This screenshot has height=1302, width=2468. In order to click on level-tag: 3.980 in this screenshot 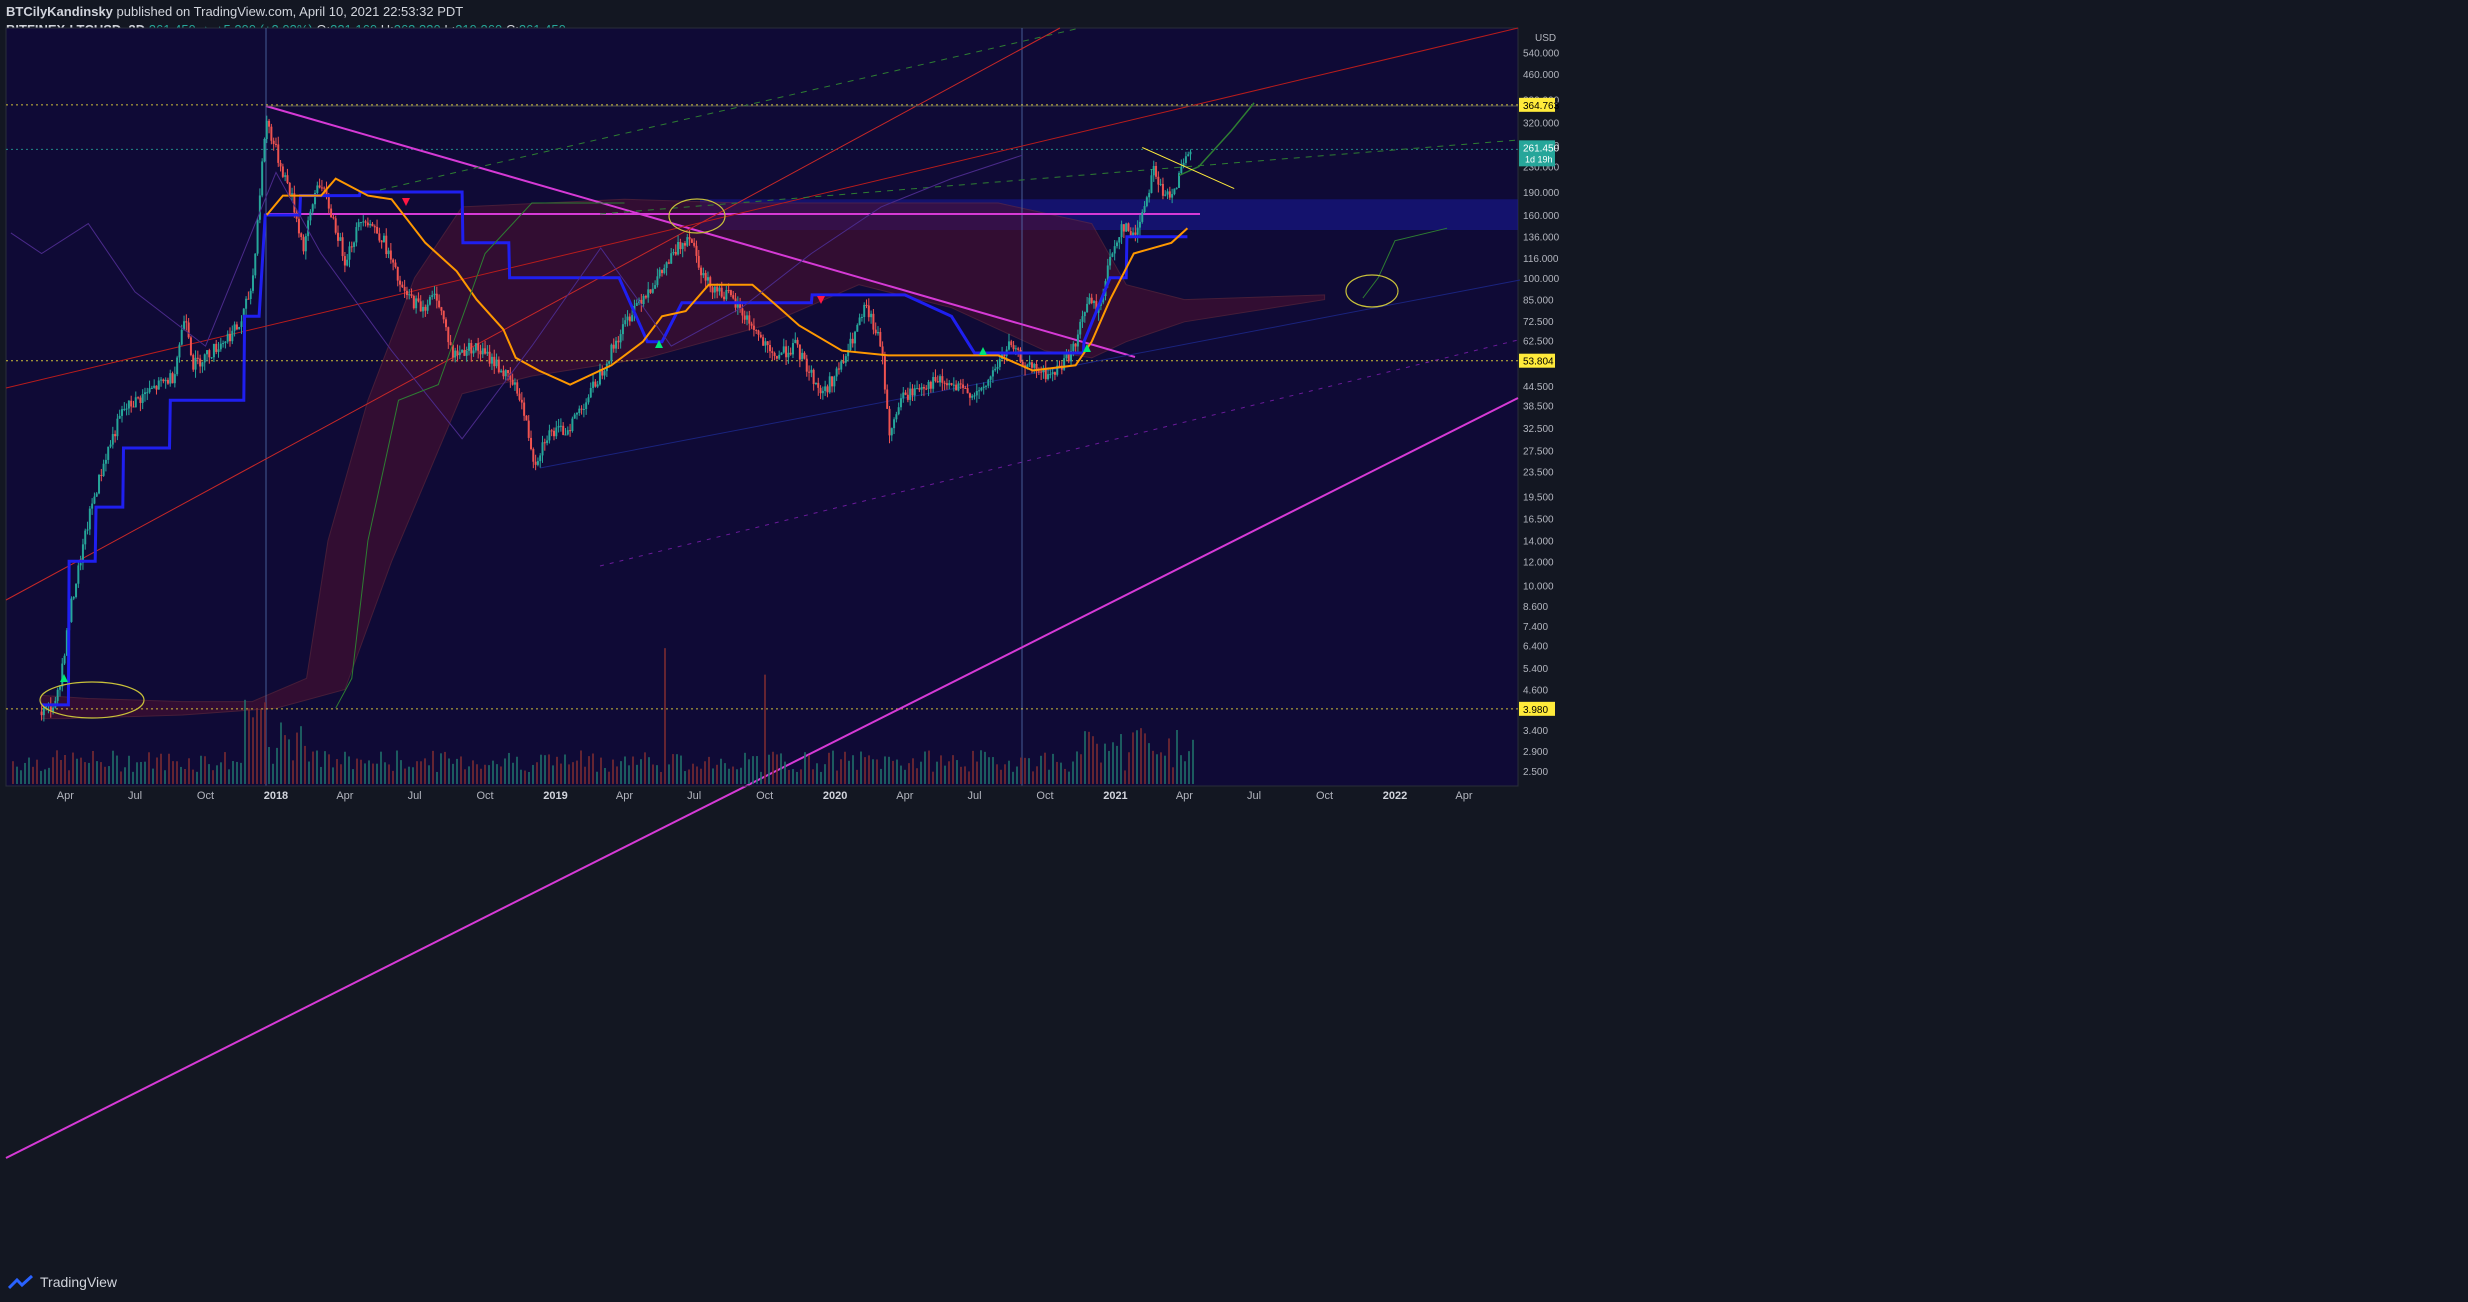, I will do `click(1535, 710)`.